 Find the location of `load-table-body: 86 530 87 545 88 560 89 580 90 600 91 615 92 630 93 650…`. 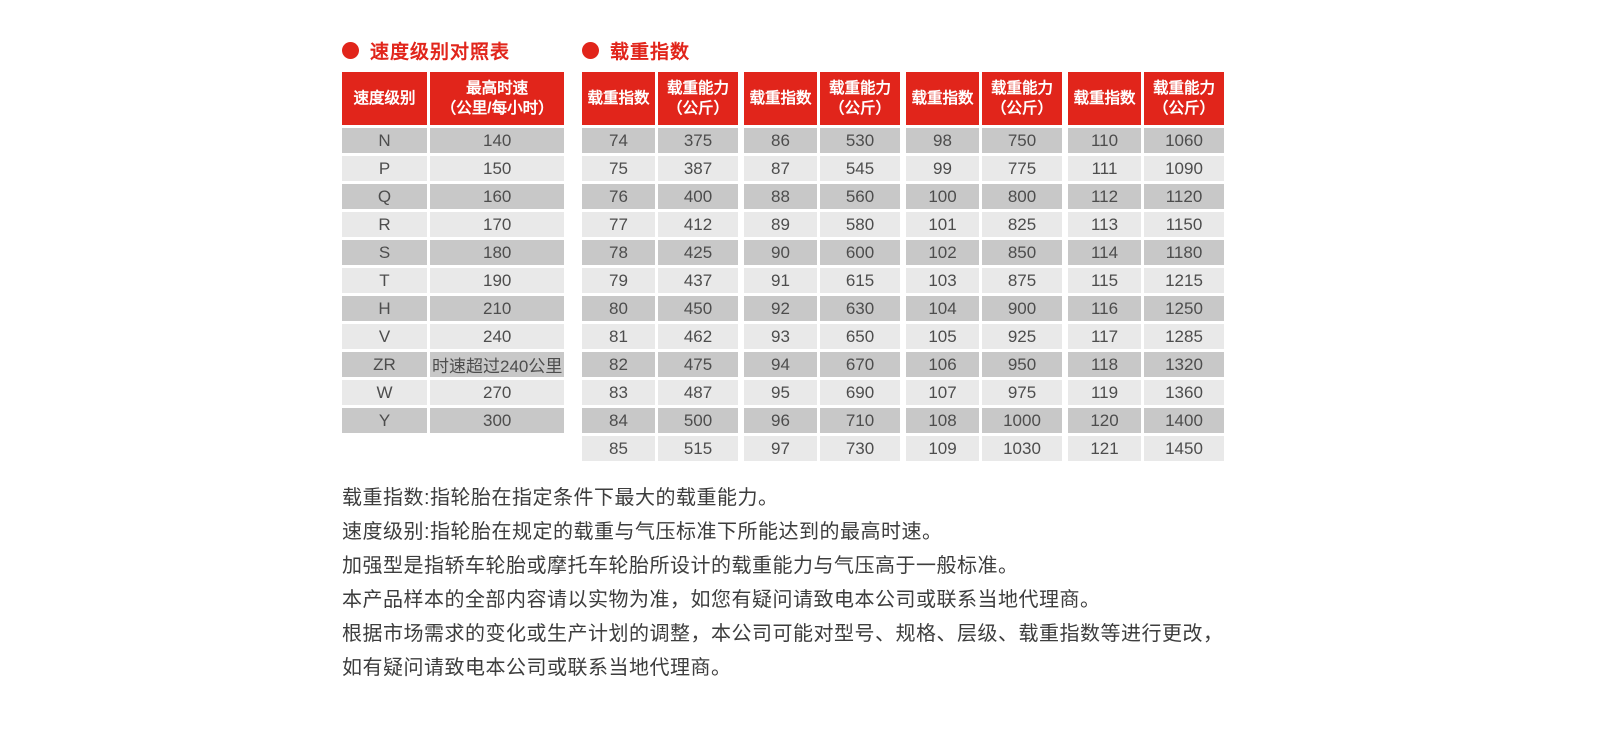

load-table-body: 86 530 87 545 88 560 89 580 90 600 91 615 92 630 93 650… is located at coordinates (822, 294).